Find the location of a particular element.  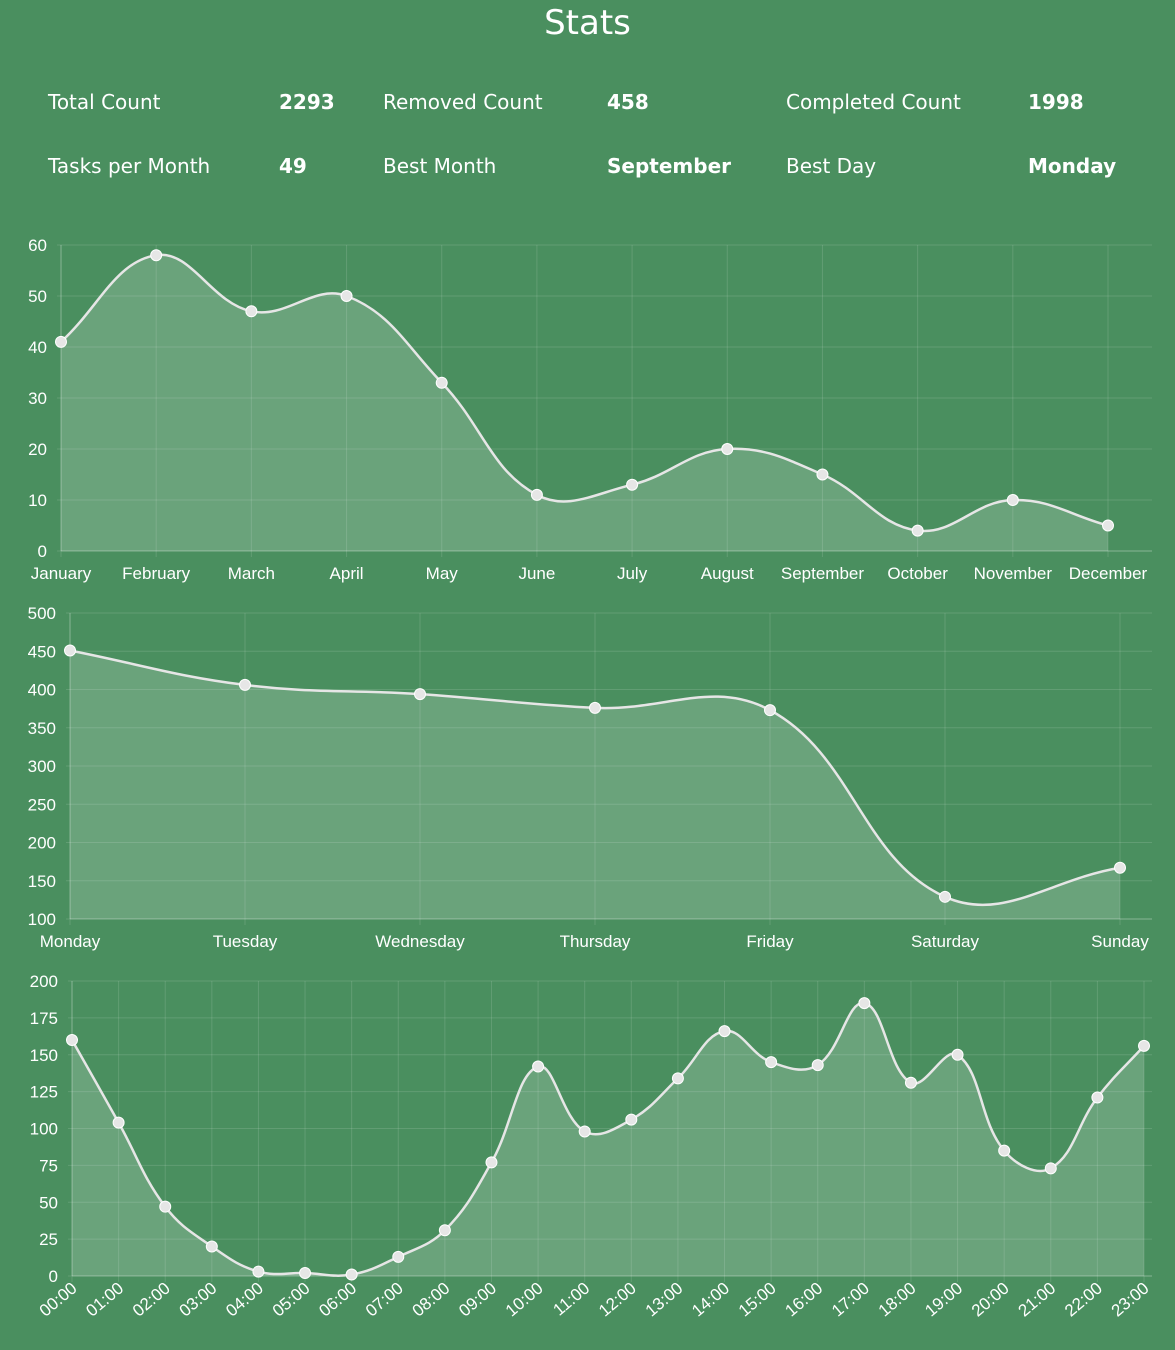

data-point-april is located at coordinates (346, 296).